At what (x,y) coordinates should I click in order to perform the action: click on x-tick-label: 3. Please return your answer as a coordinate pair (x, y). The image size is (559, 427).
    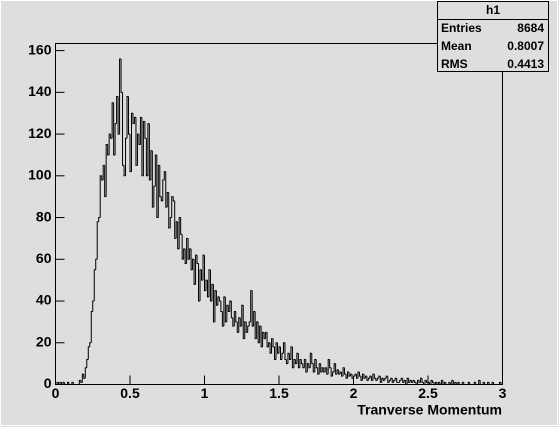
    Looking at the image, I should click on (503, 393).